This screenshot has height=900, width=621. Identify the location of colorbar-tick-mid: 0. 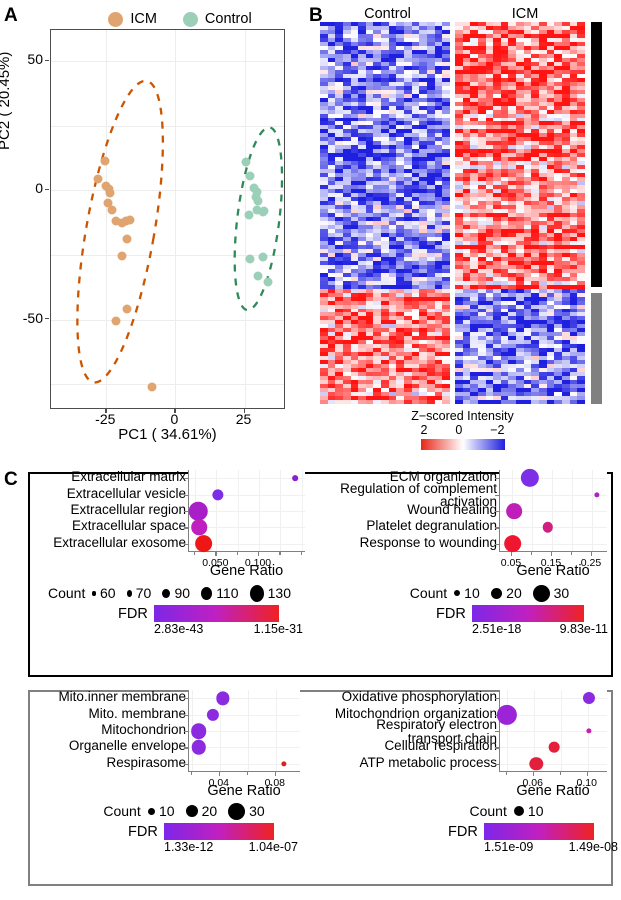
(459, 430).